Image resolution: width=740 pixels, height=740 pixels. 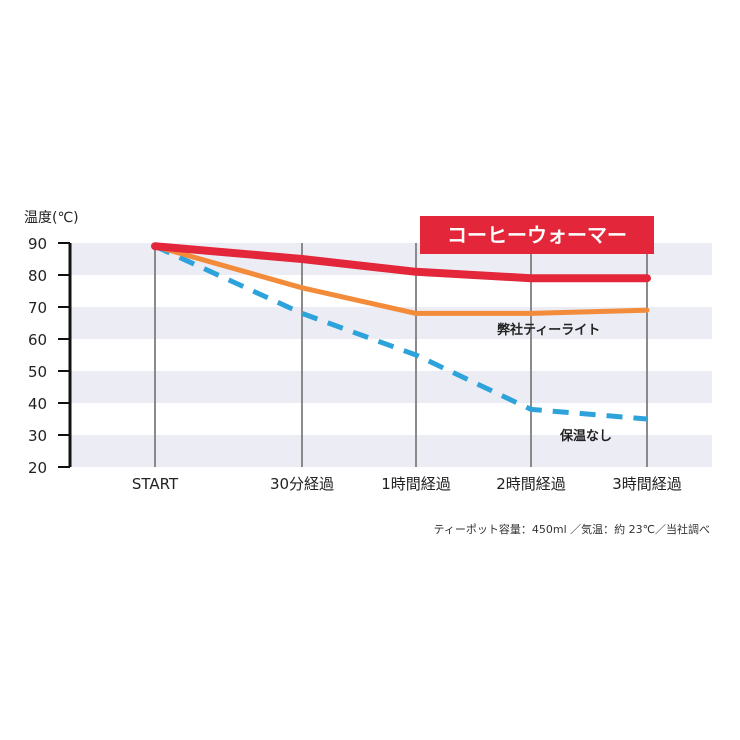 What do you see at coordinates (37, 372) in the screenshot?
I see `y-tick-label: 50` at bounding box center [37, 372].